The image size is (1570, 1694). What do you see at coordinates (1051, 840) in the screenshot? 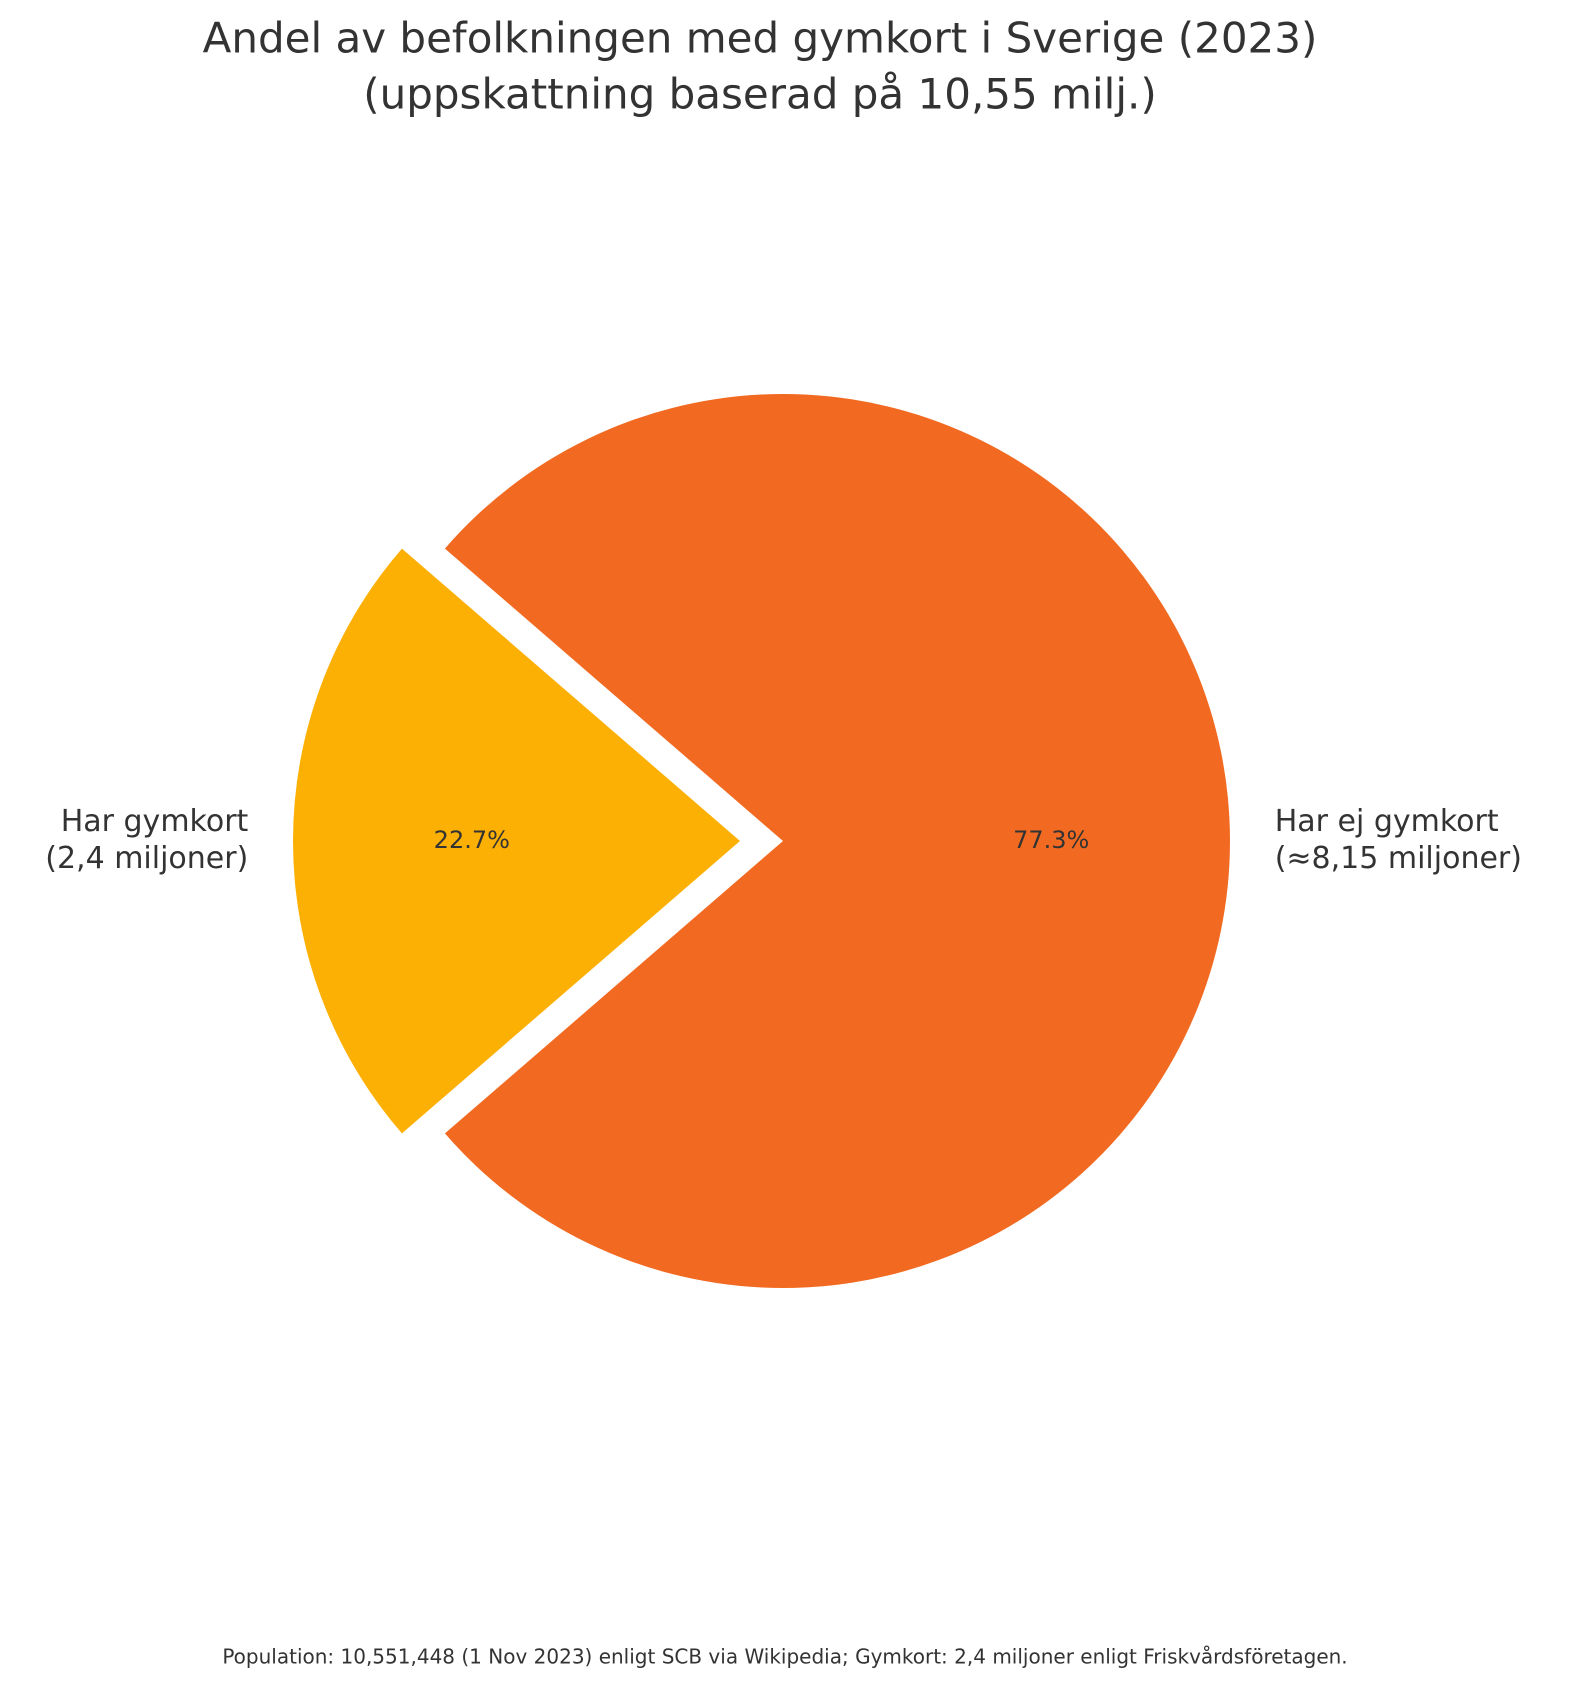
I see `value-label: 77.3%` at bounding box center [1051, 840].